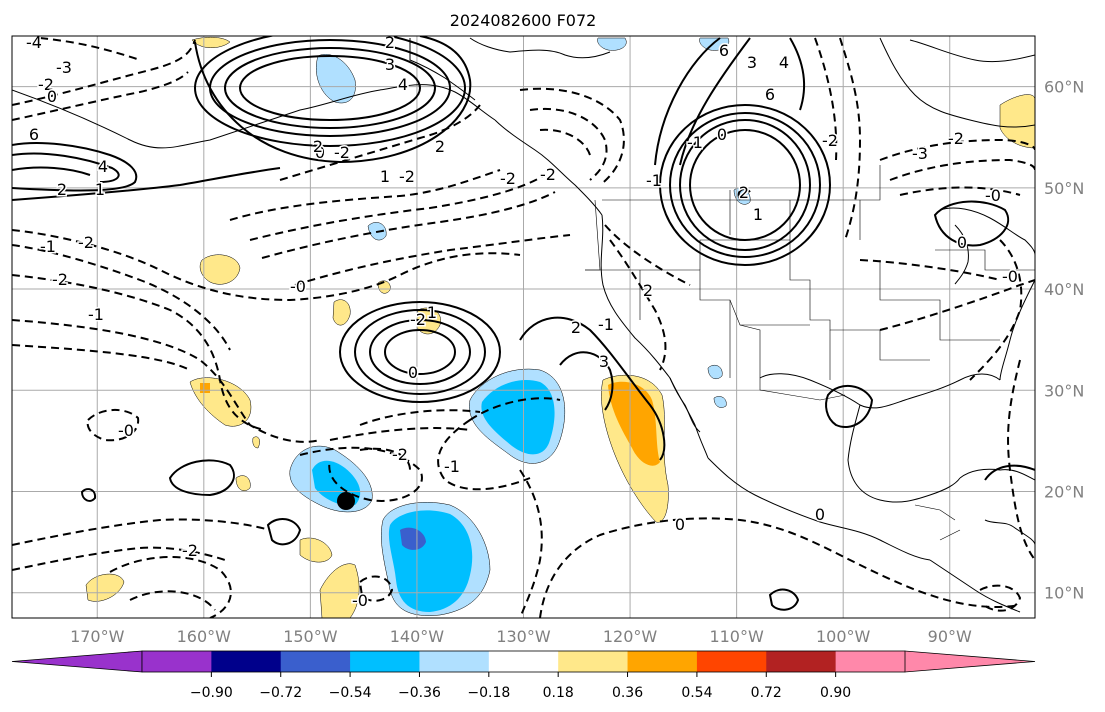 The width and height of the screenshot is (1105, 712). Describe the element at coordinates (204, 636) in the screenshot. I see `lon-tick-label: 160°W` at that location.